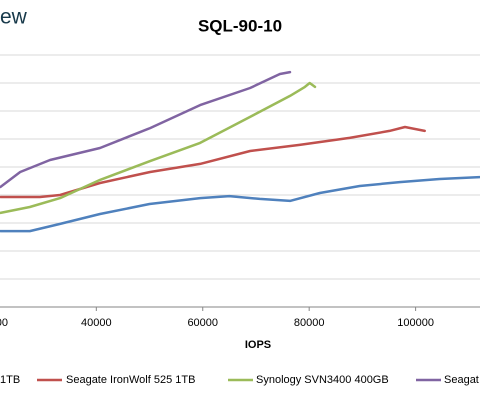  Describe the element at coordinates (240, 25) in the screenshot. I see `chart-title: SQL-90-10` at that location.